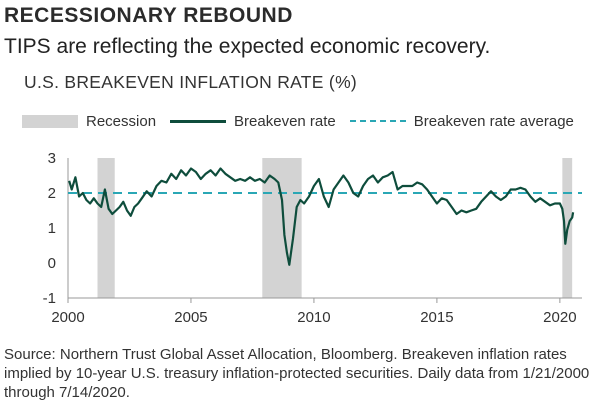  What do you see at coordinates (50, 121) in the screenshot?
I see `legend-swatch-recession` at bounding box center [50, 121].